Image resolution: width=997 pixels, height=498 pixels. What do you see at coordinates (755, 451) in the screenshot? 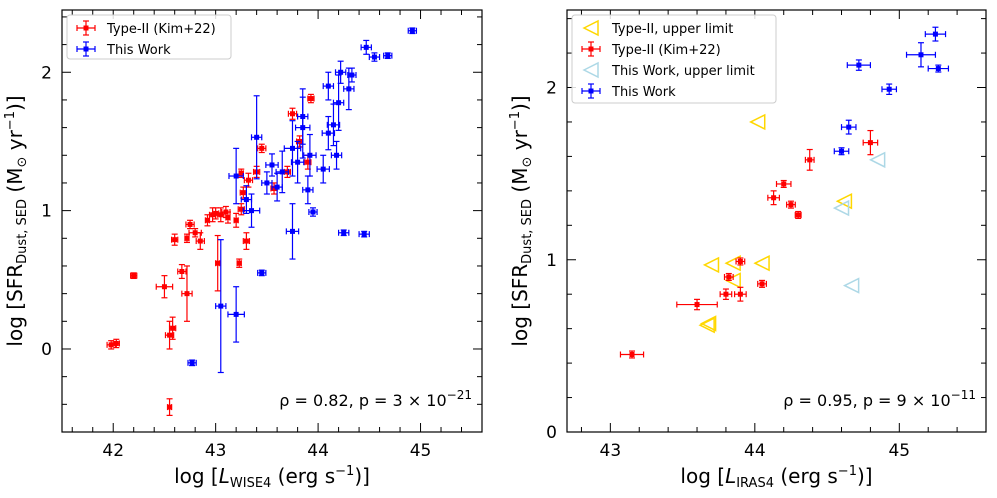
I see `x-tick-label: 44` at bounding box center [755, 451].